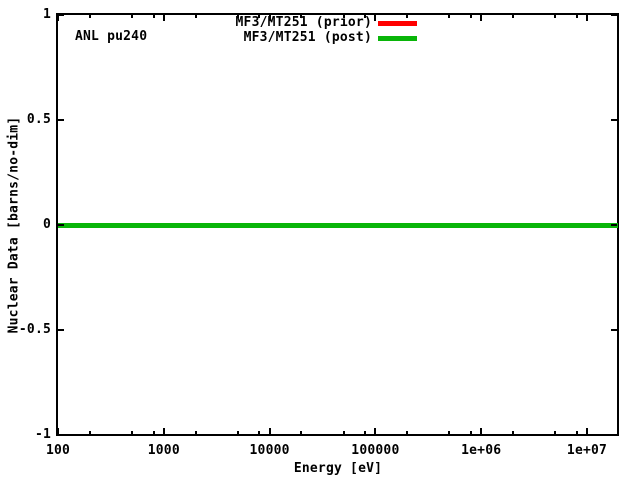 This screenshot has width=640, height=480. I want to click on x-tick-label: 1e+07, so click(587, 450).